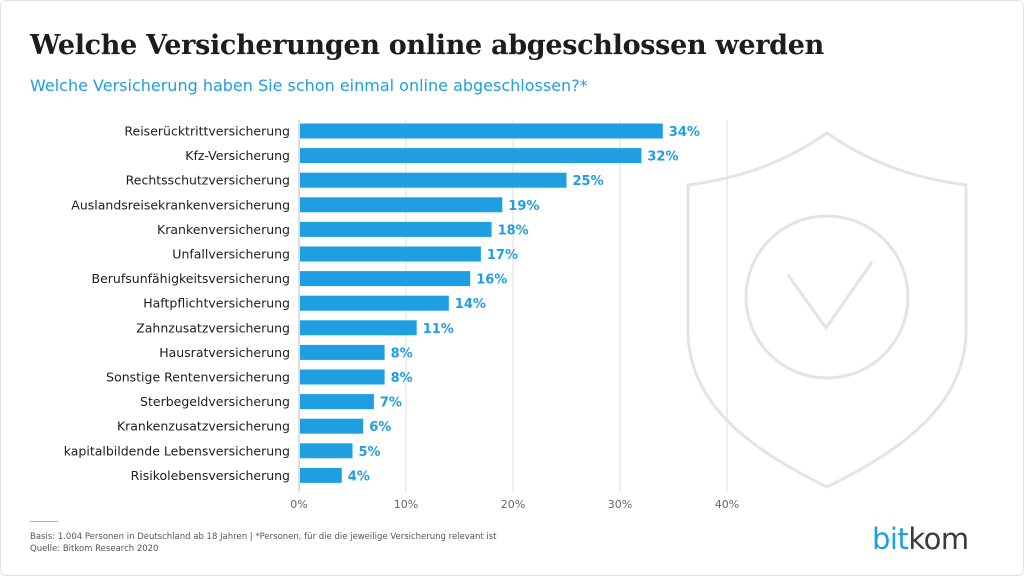 The width and height of the screenshot is (1024, 576). What do you see at coordinates (406, 504) in the screenshot?
I see `x-tick-label: 10%` at bounding box center [406, 504].